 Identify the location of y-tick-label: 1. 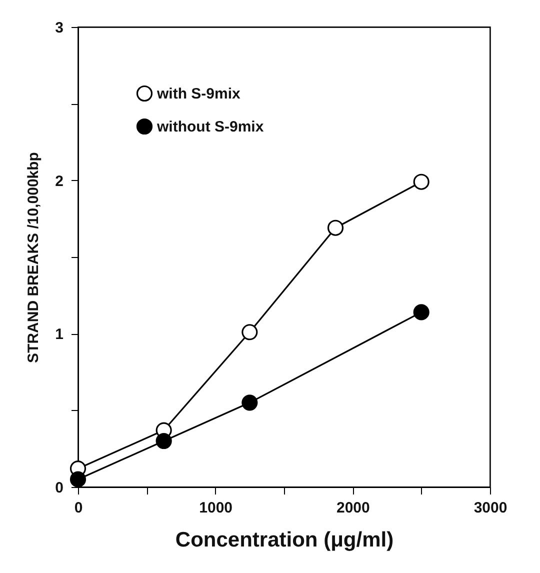
(59, 335).